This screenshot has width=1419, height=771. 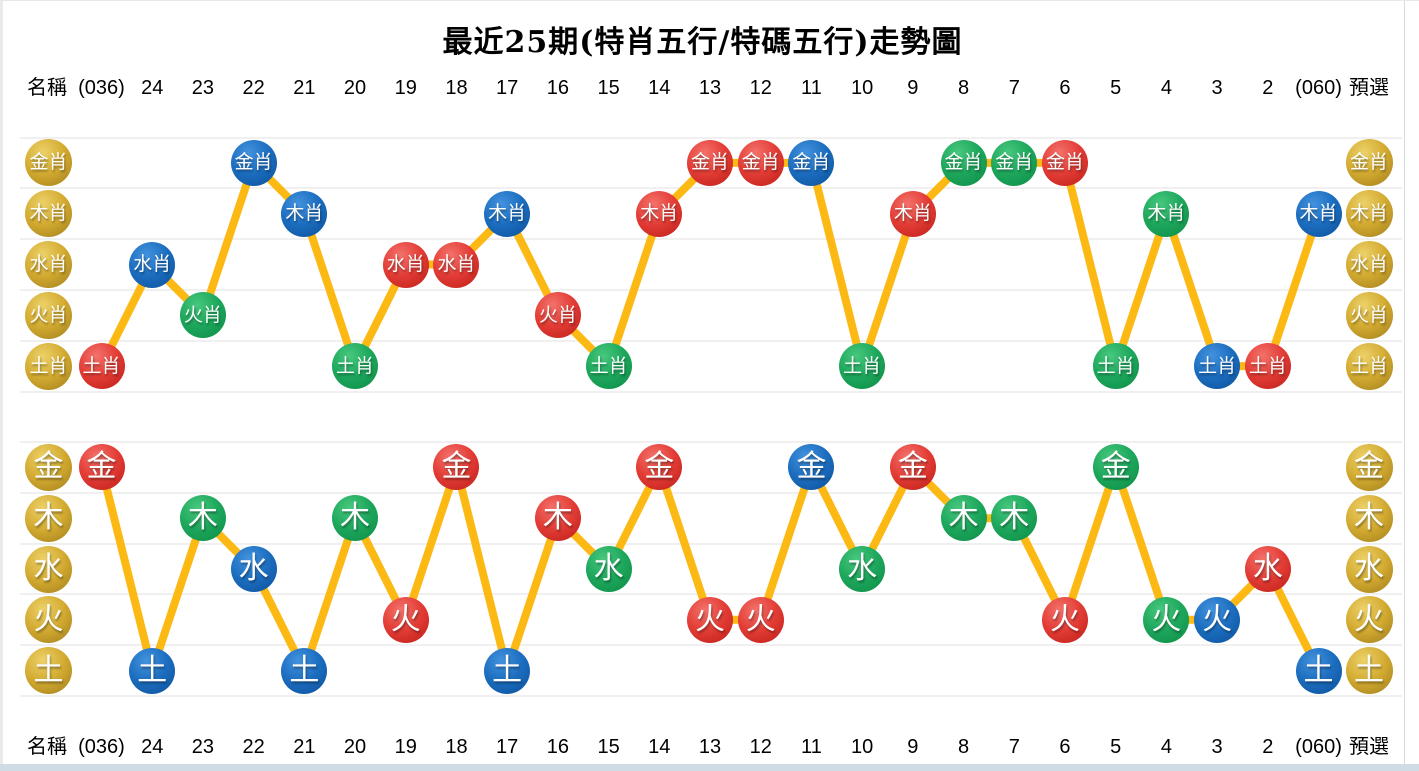 What do you see at coordinates (304, 747) in the screenshot?
I see `period-label: 21` at bounding box center [304, 747].